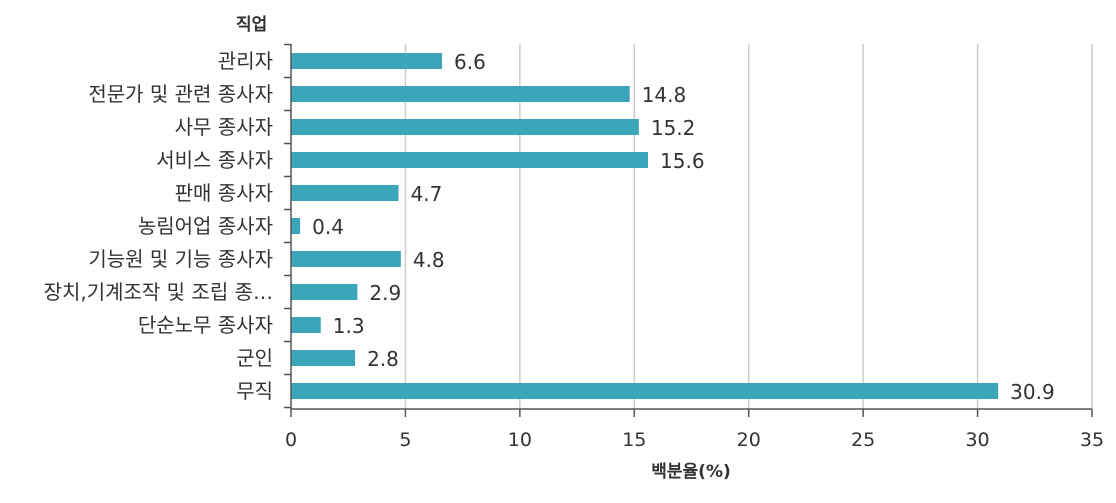  Describe the element at coordinates (1092, 440) in the screenshot. I see `x-tick-label: 35` at that location.